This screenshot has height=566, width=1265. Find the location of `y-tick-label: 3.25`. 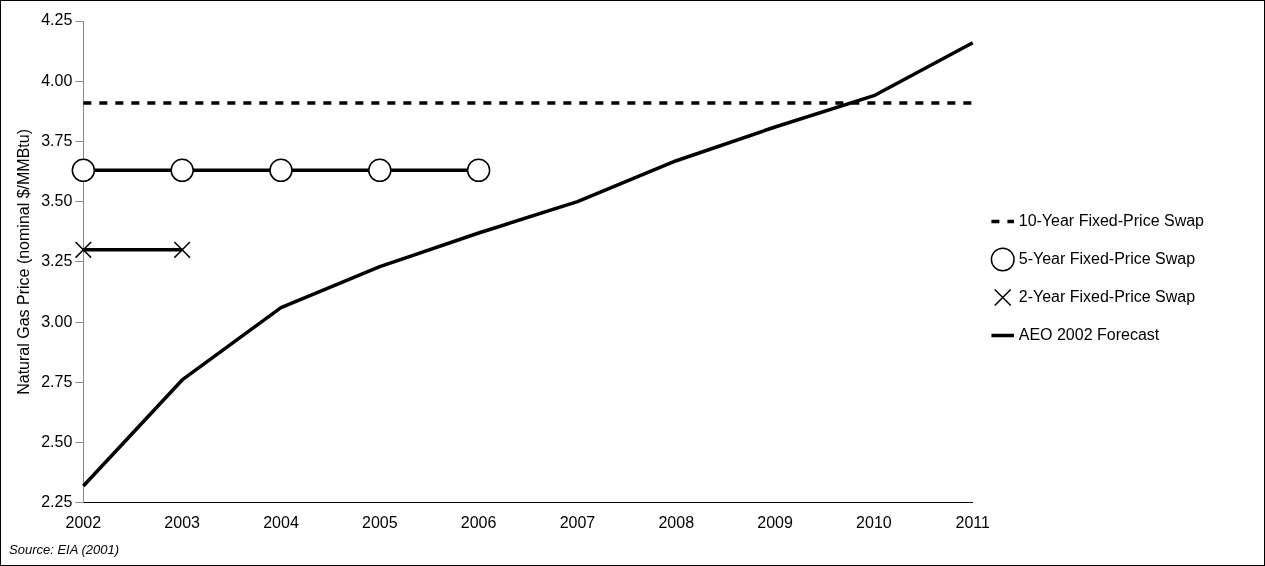

y-tick-label: 3.25 is located at coordinates (57, 261).